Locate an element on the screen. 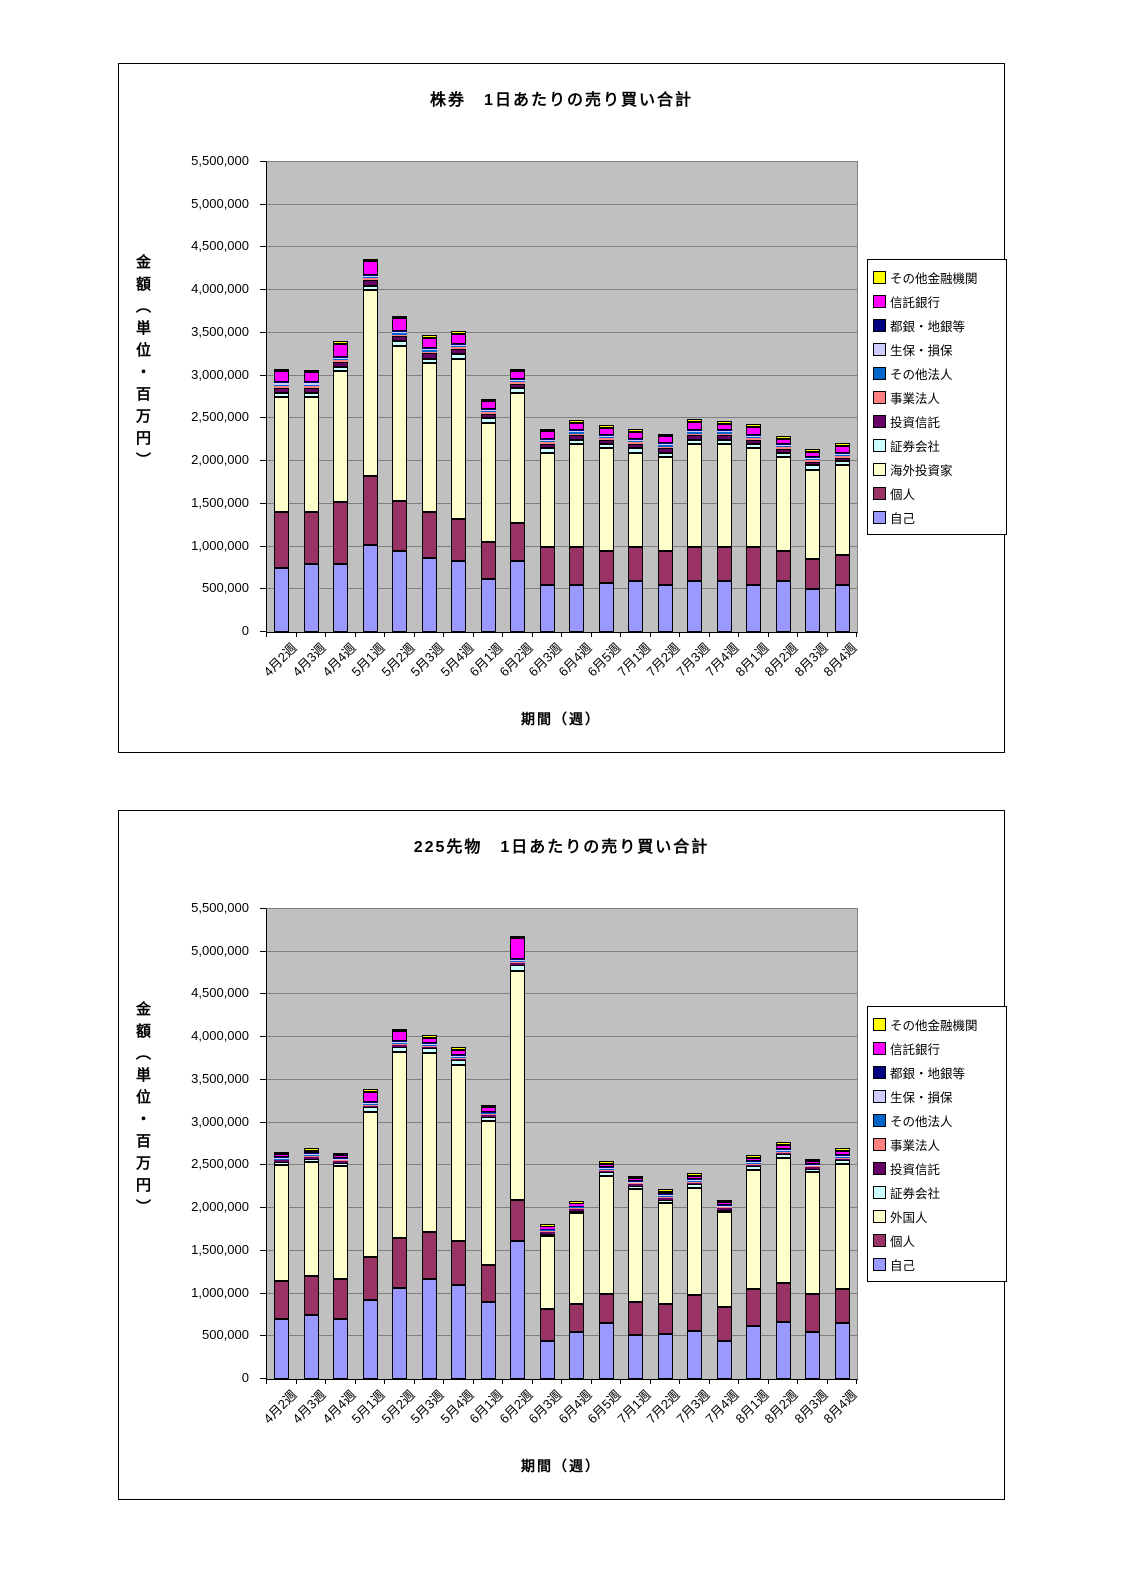 The height and width of the screenshot is (1587, 1123). chart-title: 株券 1日あたりの売り買い合計 is located at coordinates (561, 100).